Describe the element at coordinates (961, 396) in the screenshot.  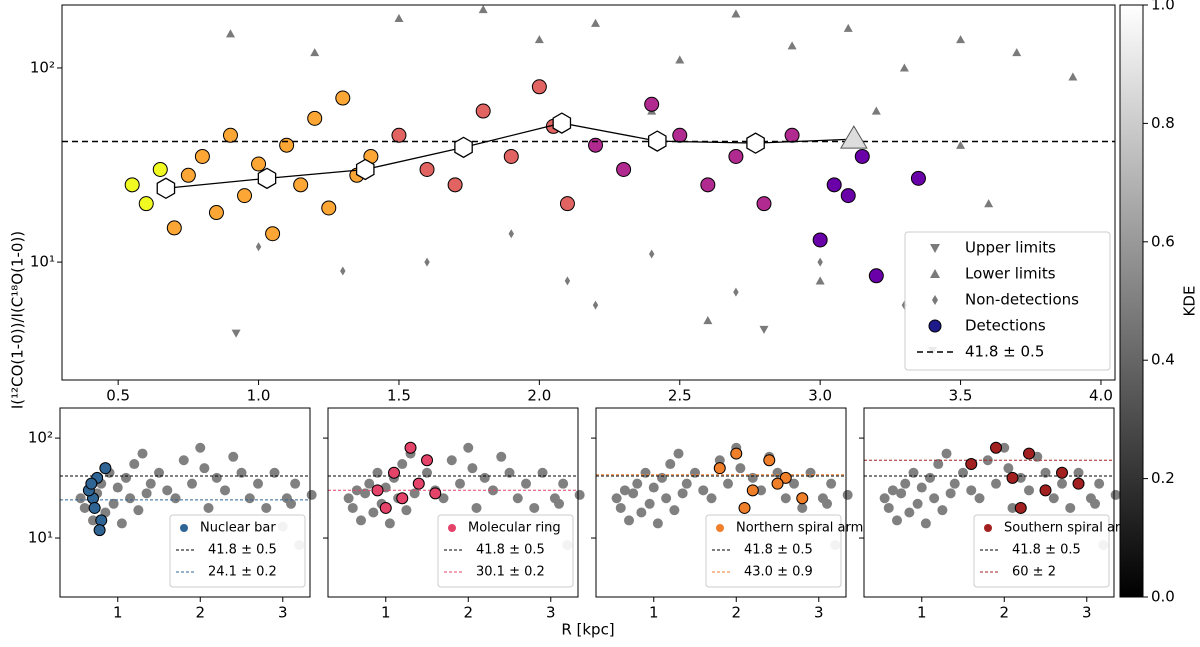
I see `x-tick-label: 3.5` at that location.